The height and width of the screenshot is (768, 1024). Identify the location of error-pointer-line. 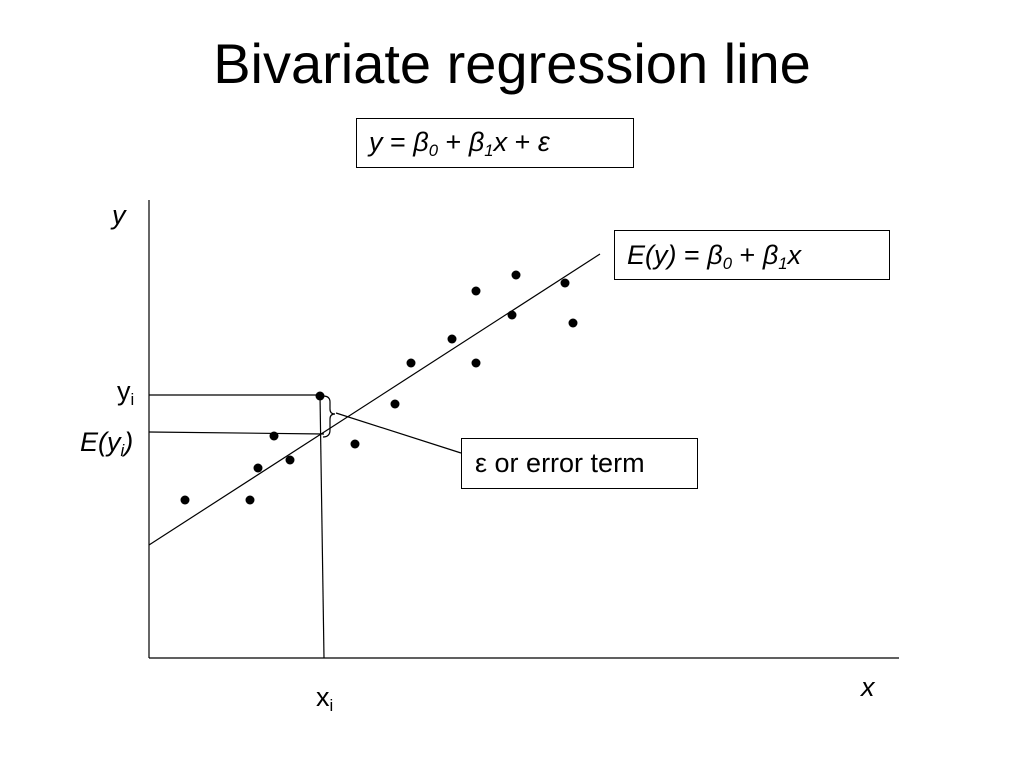
(398, 433).